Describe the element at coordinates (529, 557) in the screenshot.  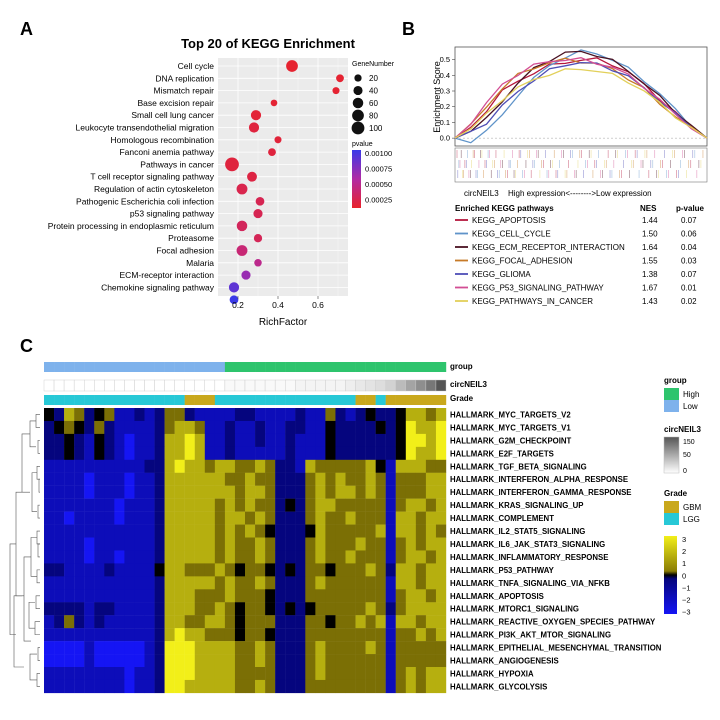
I see `heatmap-row-label: HALLMARK_INFLAMMATORY_RESPONSE` at that location.